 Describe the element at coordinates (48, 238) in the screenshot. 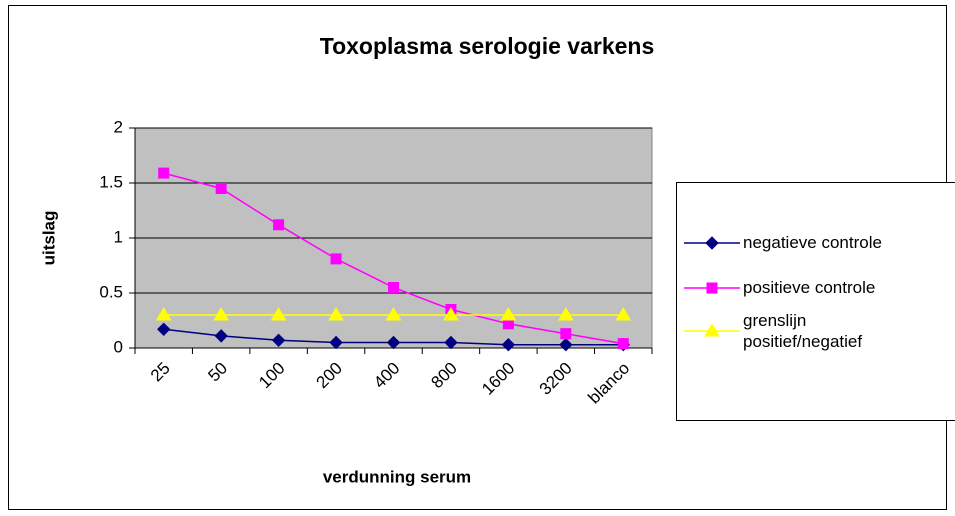

I see `y-axis-label: uitslag` at that location.